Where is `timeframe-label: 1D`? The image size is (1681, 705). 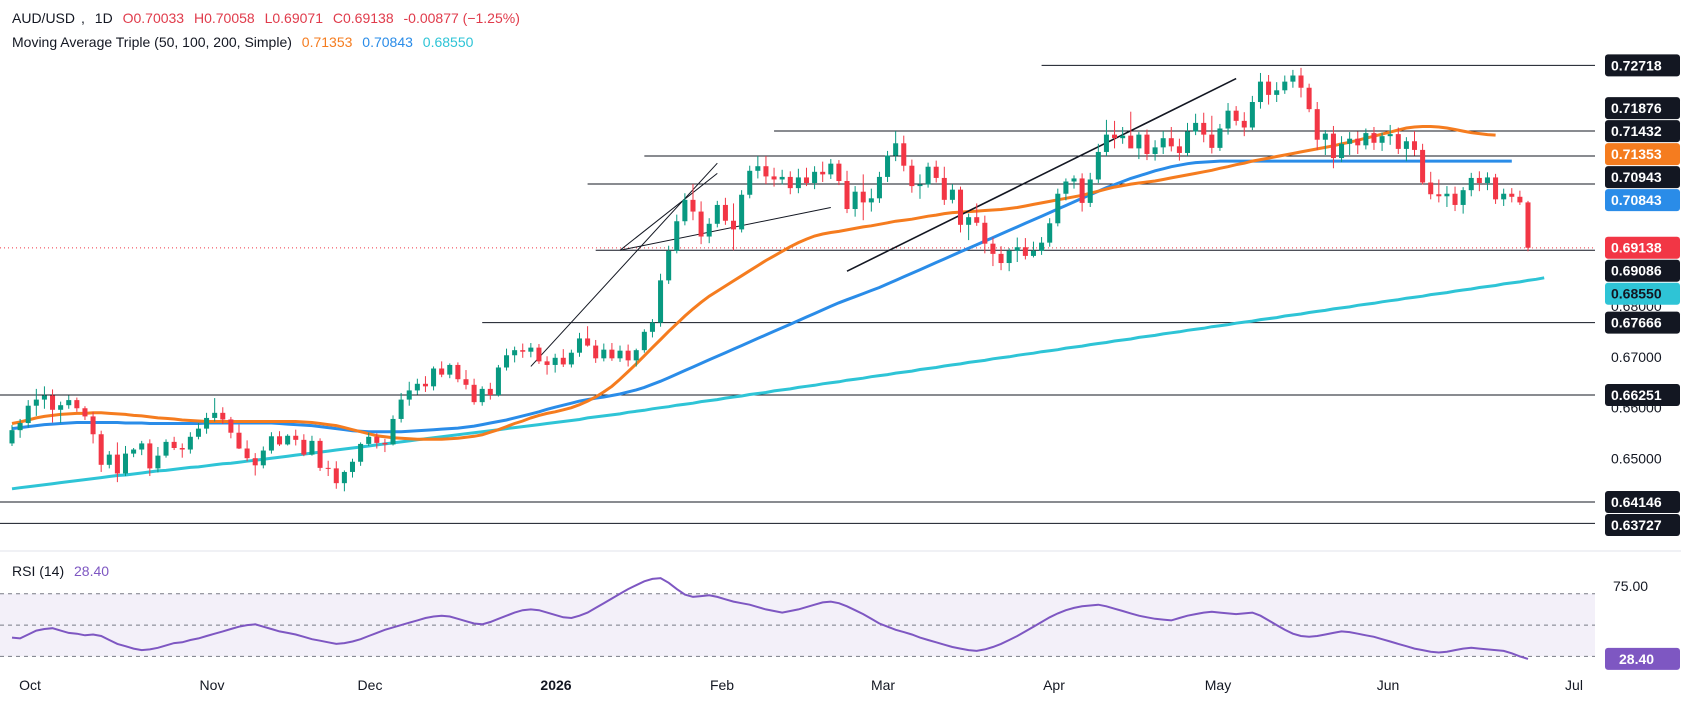
timeframe-label: 1D is located at coordinates (103, 18).